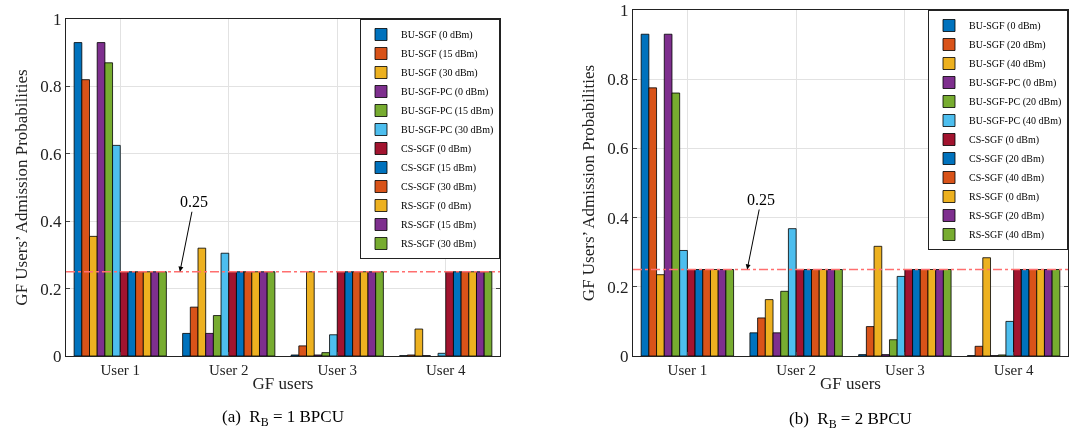 The image size is (1070, 434). Describe the element at coordinates (439, 225) in the screenshot. I see `legend-label: RS-SGF (15 dBm)` at that location.